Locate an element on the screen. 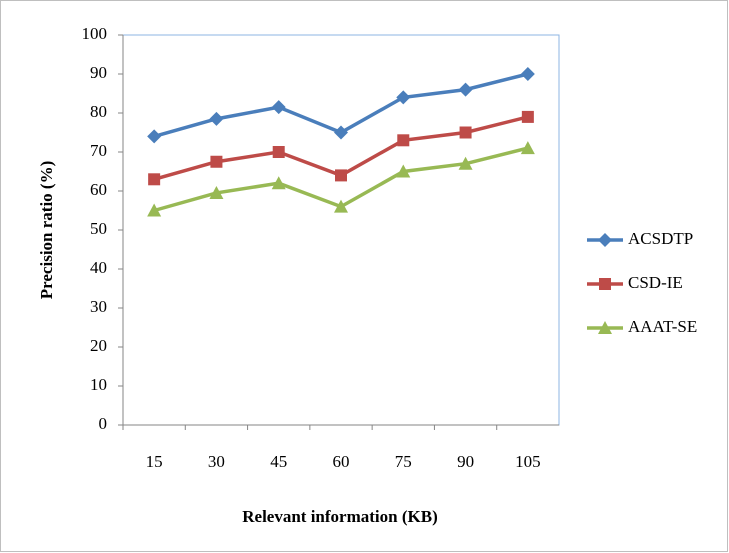 This screenshot has width=729, height=553. x-tick-label: 15 is located at coordinates (154, 461).